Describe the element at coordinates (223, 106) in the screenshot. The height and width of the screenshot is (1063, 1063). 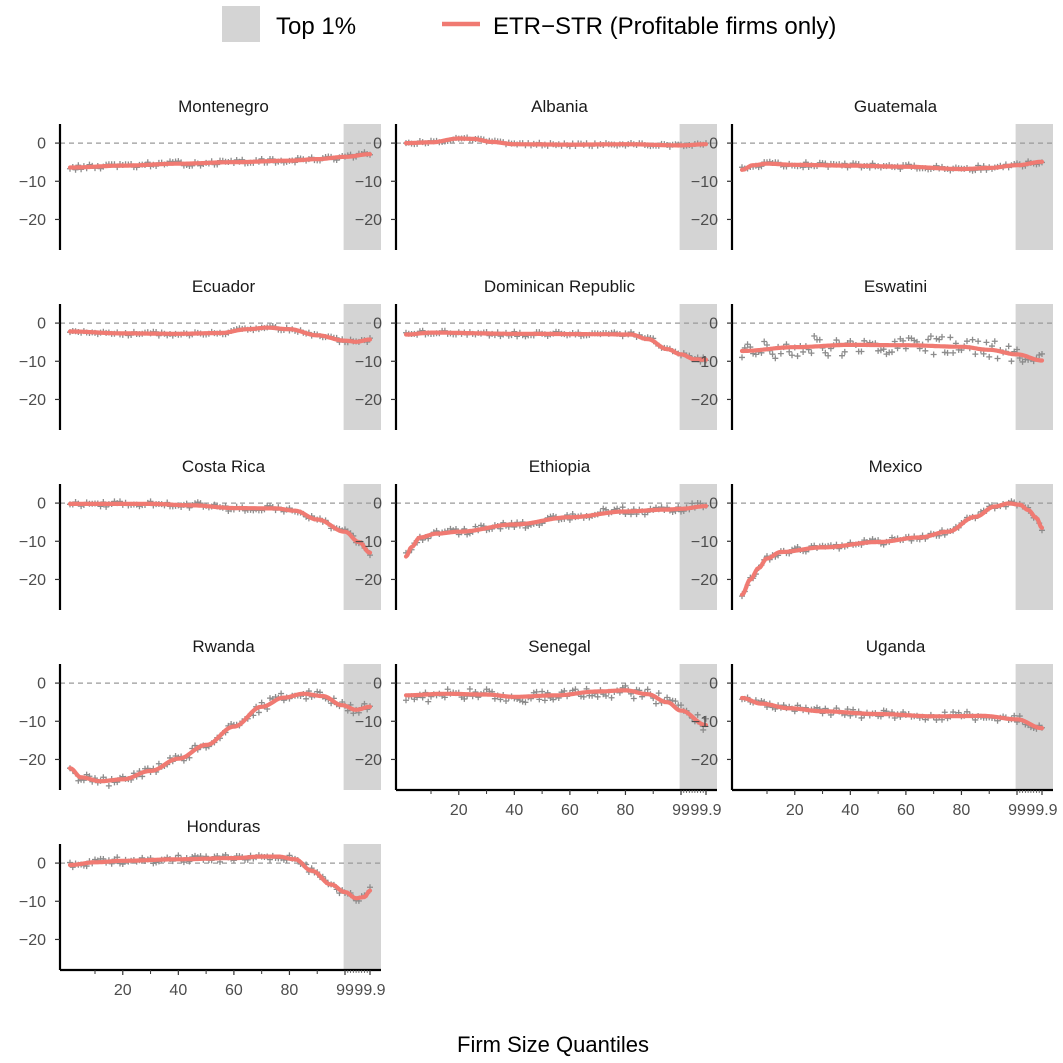
I see `panel-title: Montenegro` at that location.